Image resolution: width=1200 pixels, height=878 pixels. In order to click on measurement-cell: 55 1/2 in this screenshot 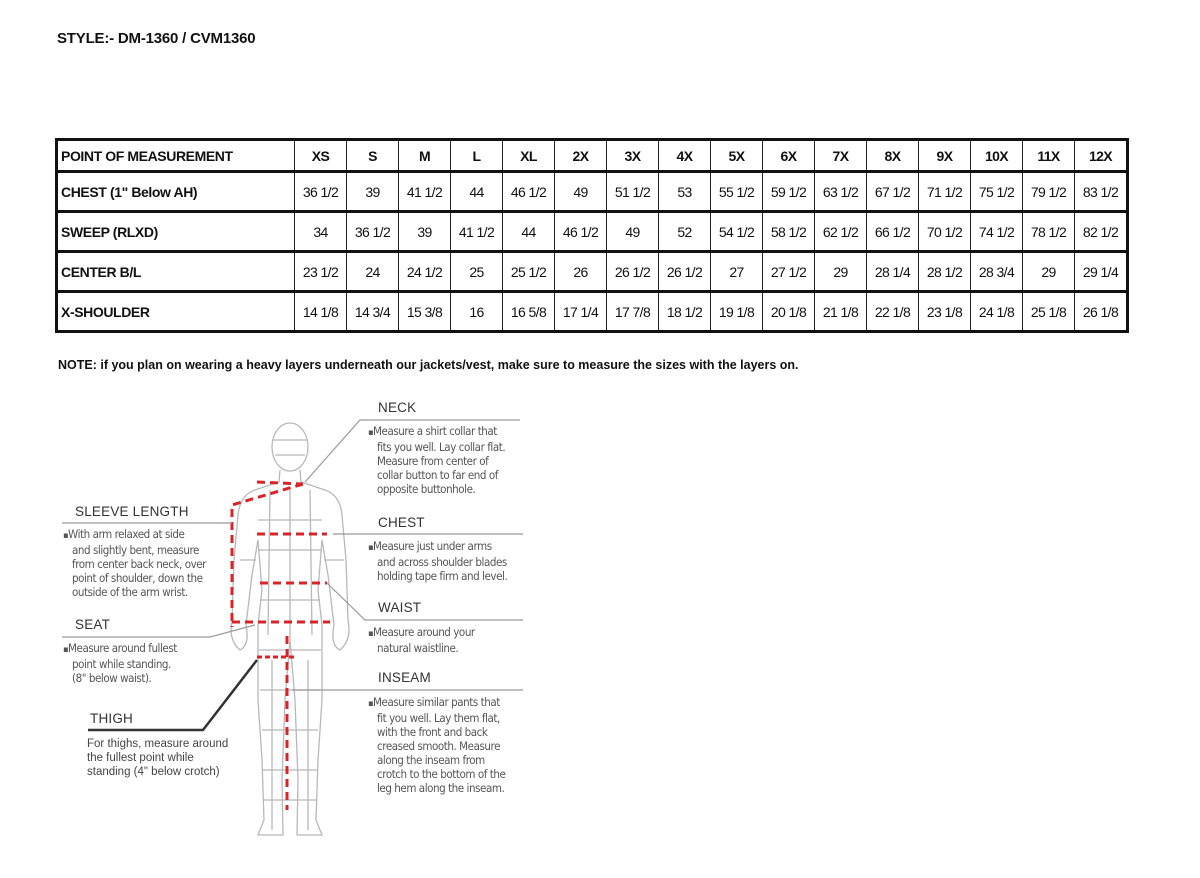, I will do `click(736, 191)`.